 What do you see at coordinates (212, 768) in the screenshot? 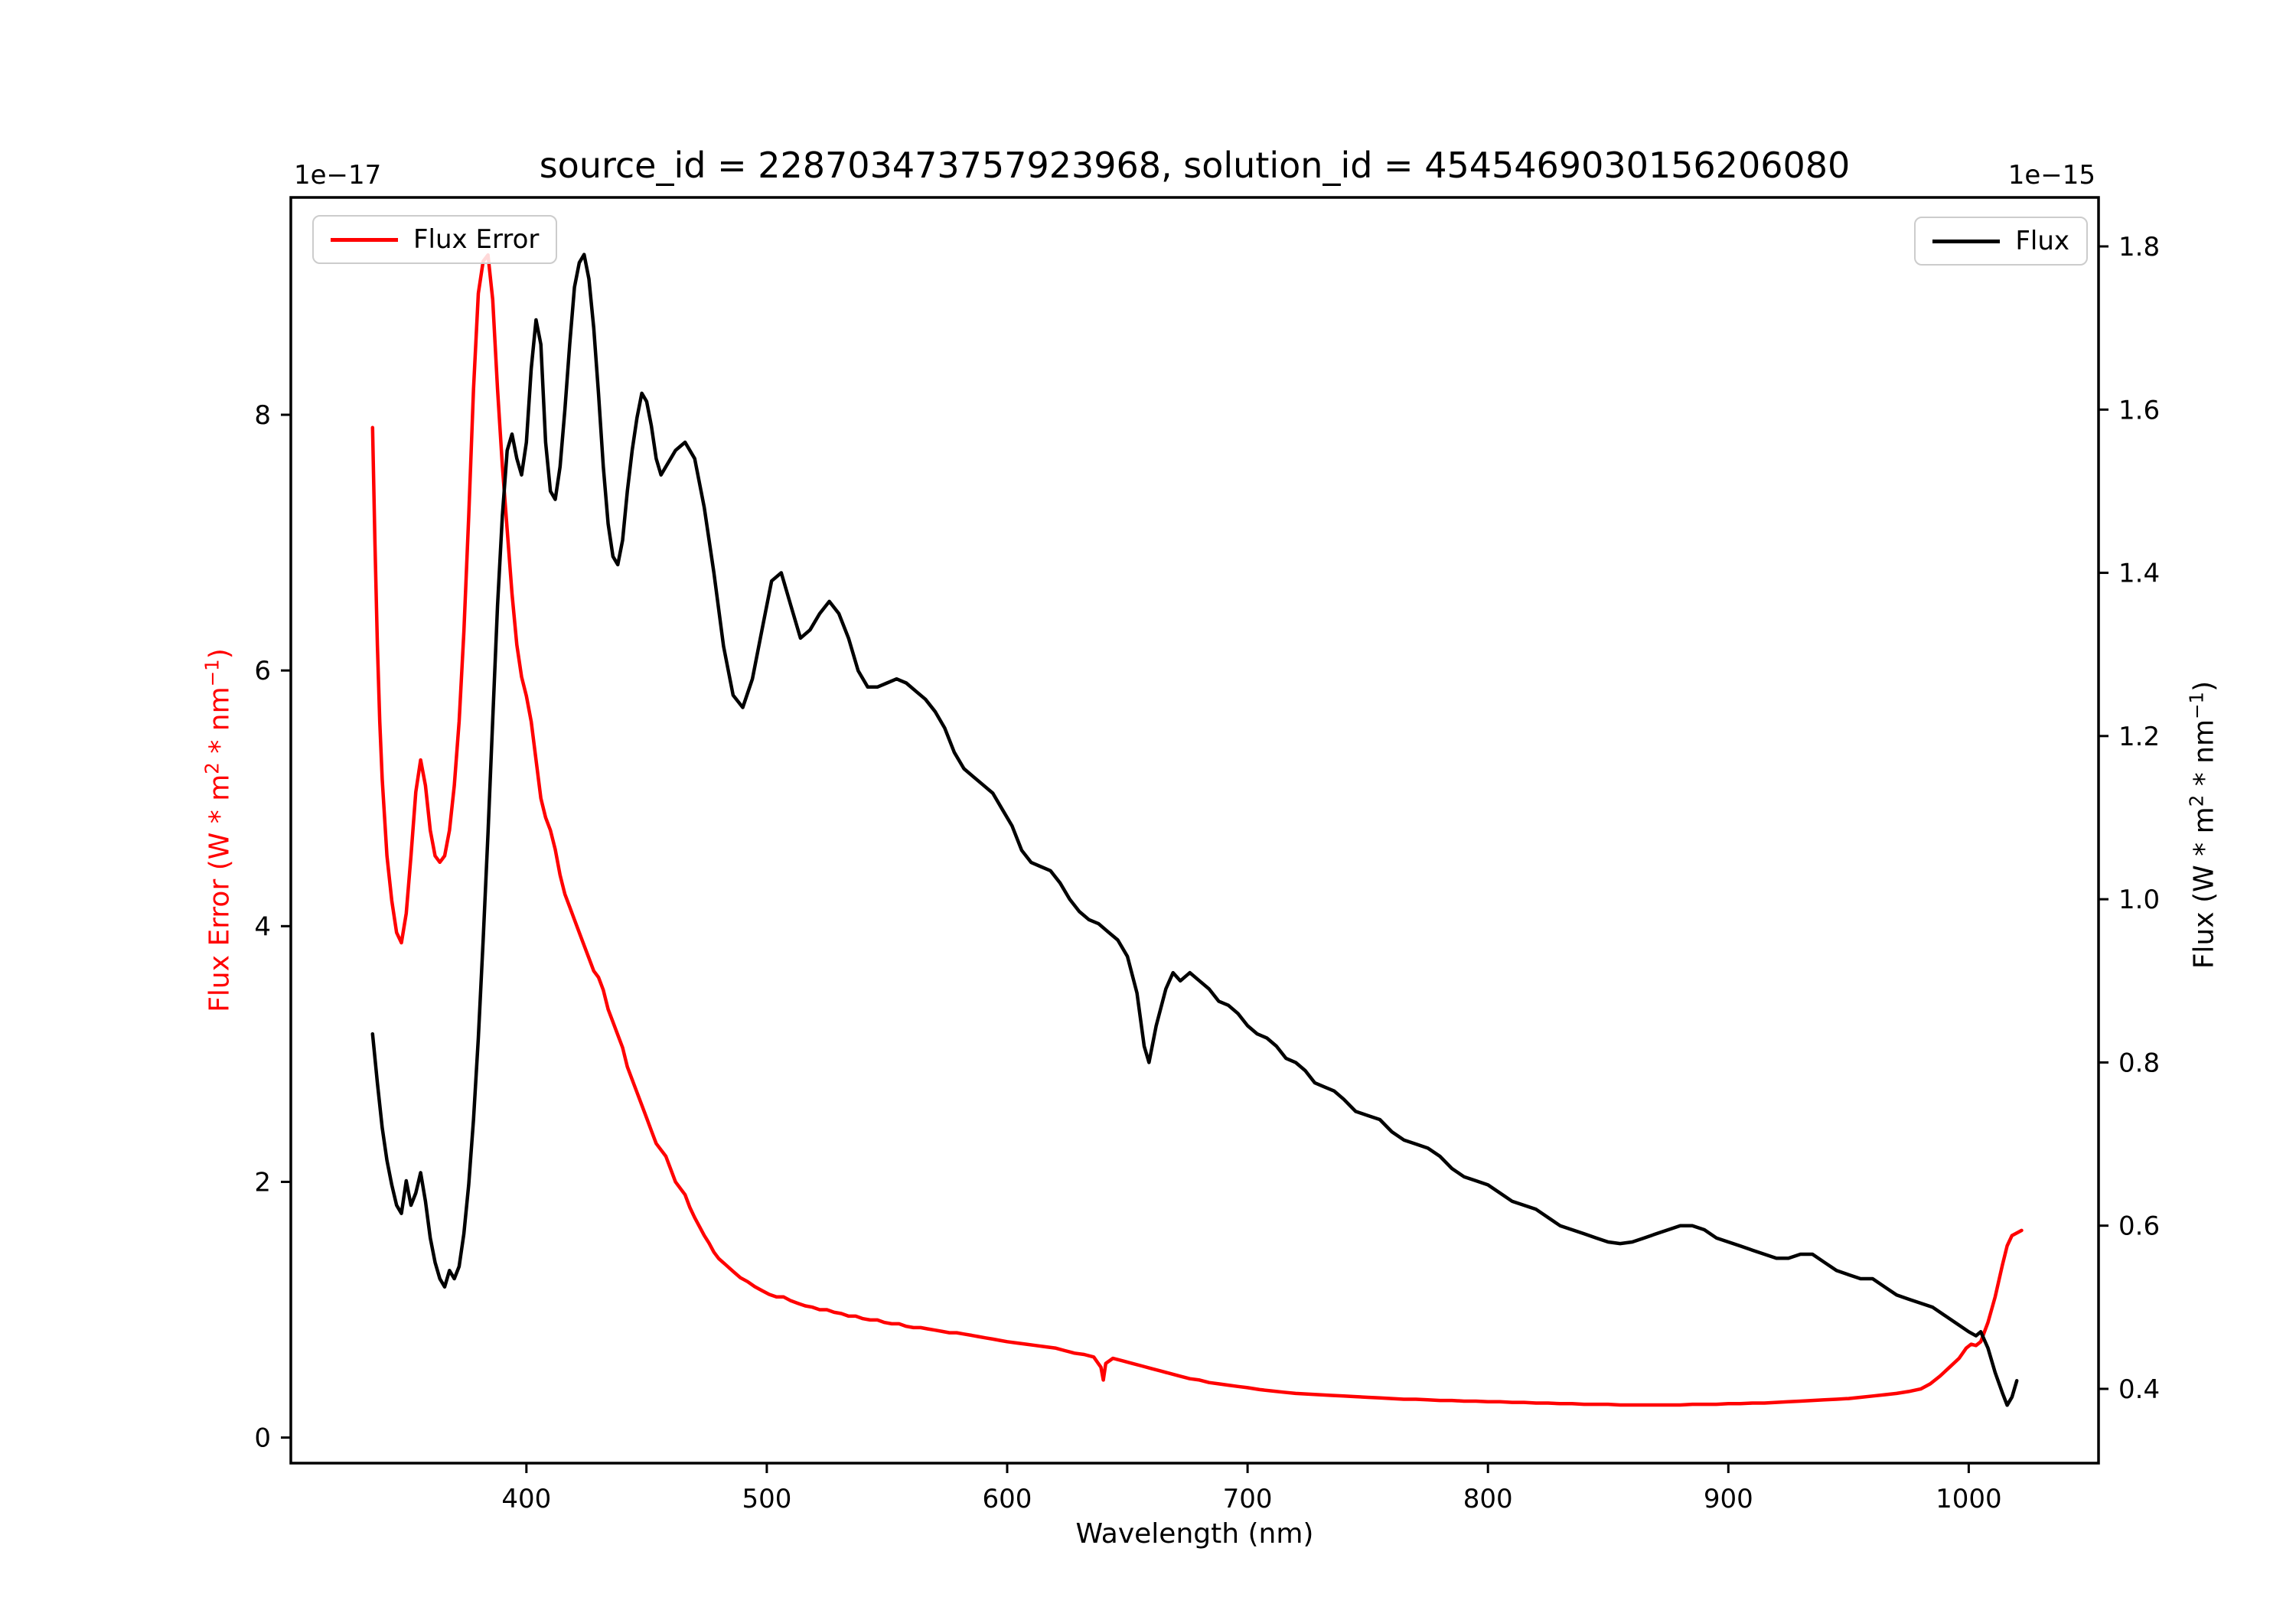
I see `left-y-axis-label-sup-2: 2` at bounding box center [212, 768].